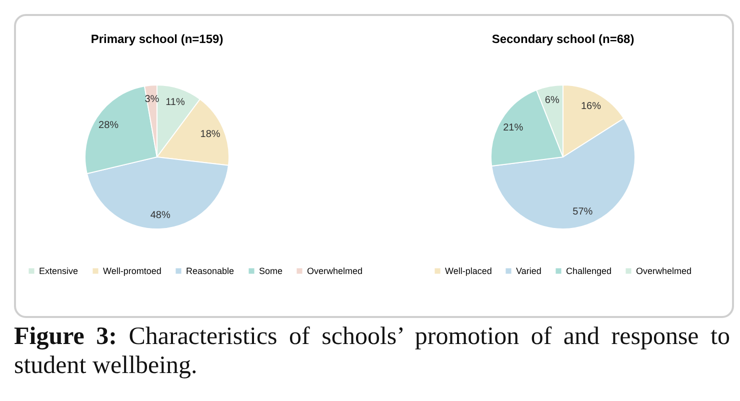 The width and height of the screenshot is (740, 401). Describe the element at coordinates (157, 39) in the screenshot. I see `chart-title: Primary school (n=159)` at that location.